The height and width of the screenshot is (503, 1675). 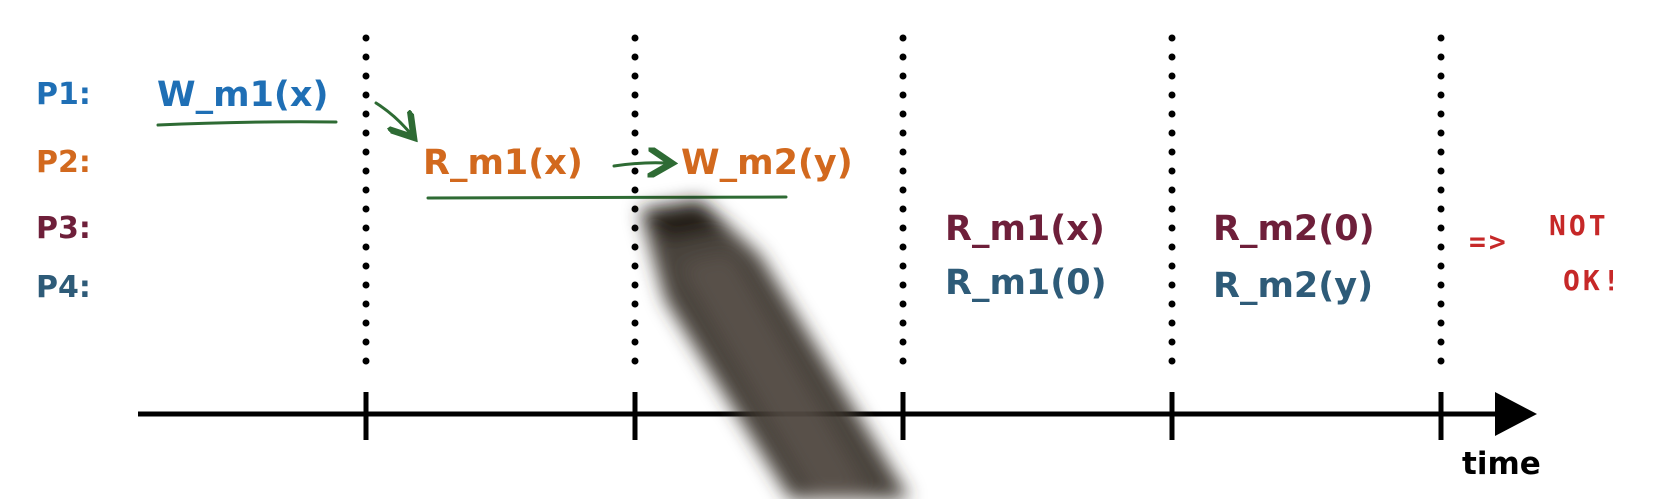 What do you see at coordinates (503, 163) in the screenshot?
I see `op-p2-read-m1: R_m1(x)` at bounding box center [503, 163].